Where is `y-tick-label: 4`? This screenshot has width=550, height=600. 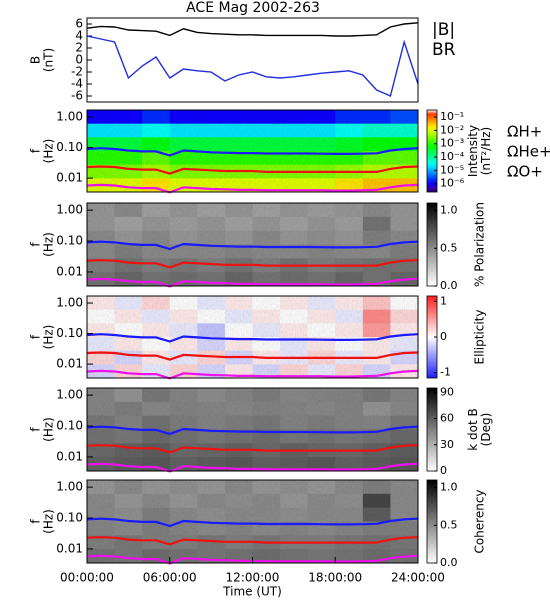
y-tick-label: 4 is located at coordinates (79, 36).